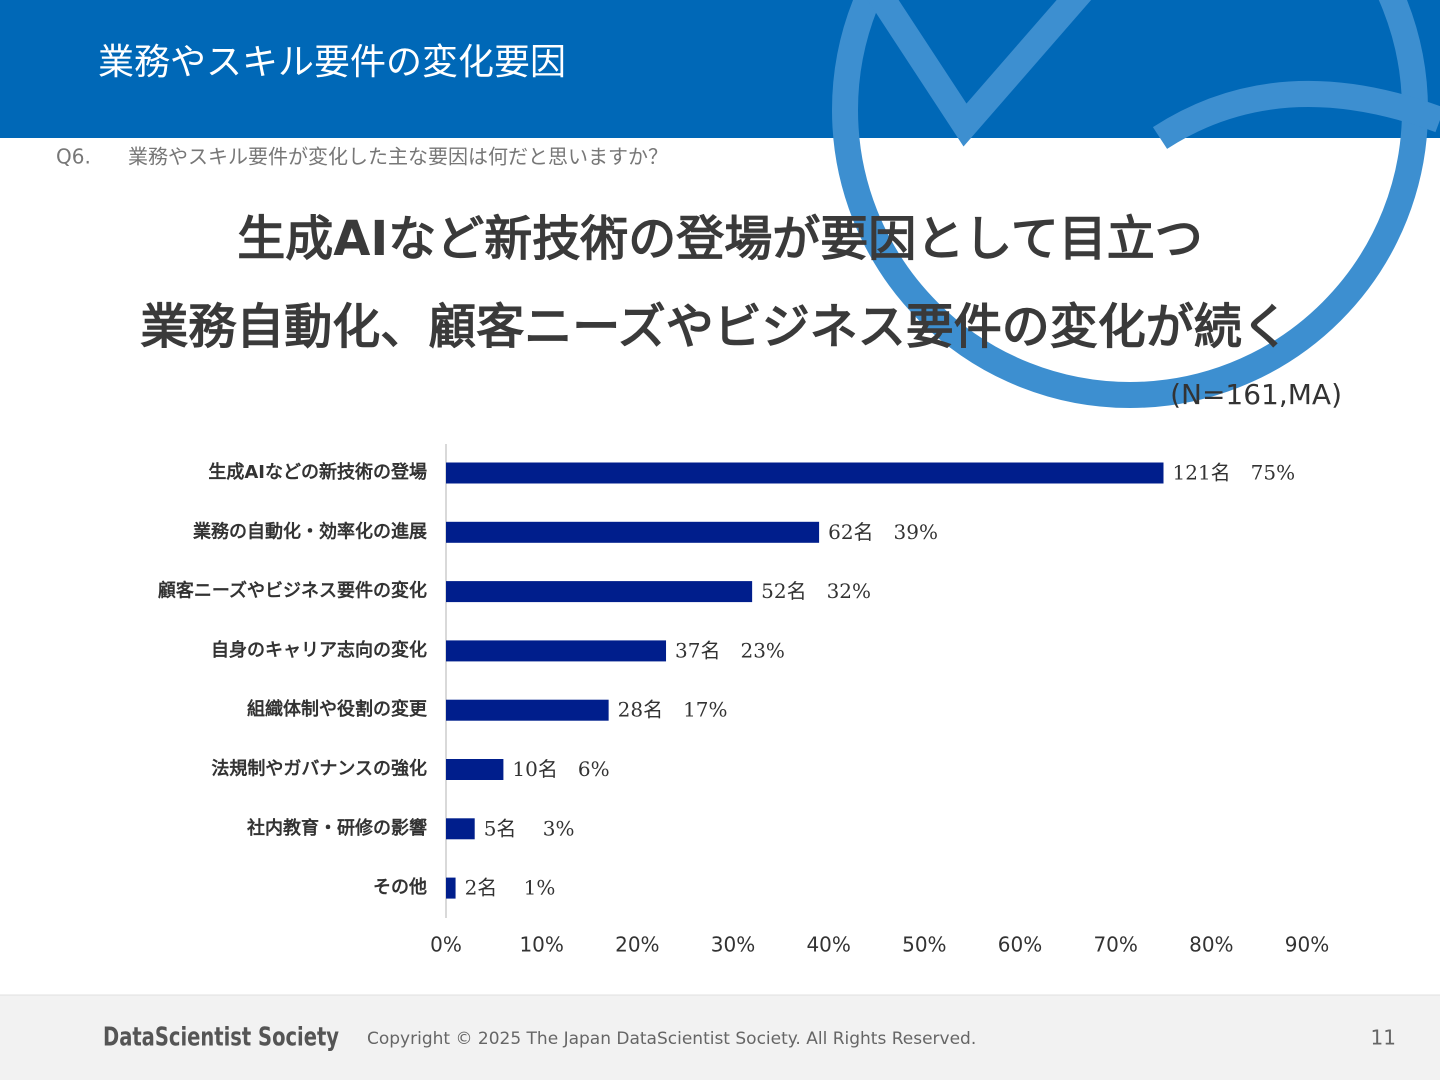 The image size is (1440, 1080). What do you see at coordinates (637, 945) in the screenshot?
I see `x-tick-label: 20%` at bounding box center [637, 945].